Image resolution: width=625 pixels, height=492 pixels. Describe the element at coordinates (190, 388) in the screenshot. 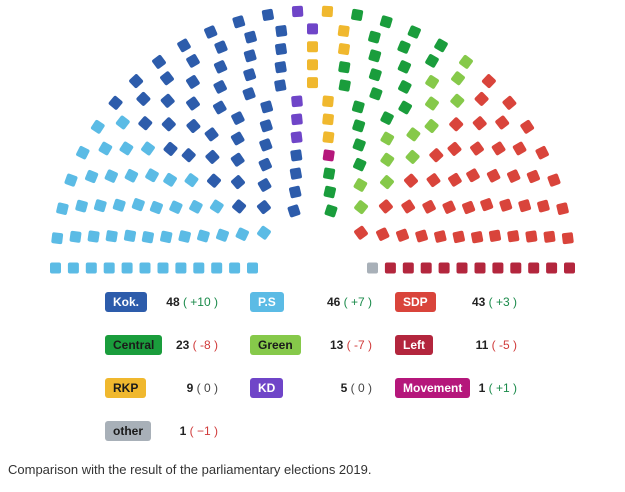

I see `seat-count: 9` at that location.